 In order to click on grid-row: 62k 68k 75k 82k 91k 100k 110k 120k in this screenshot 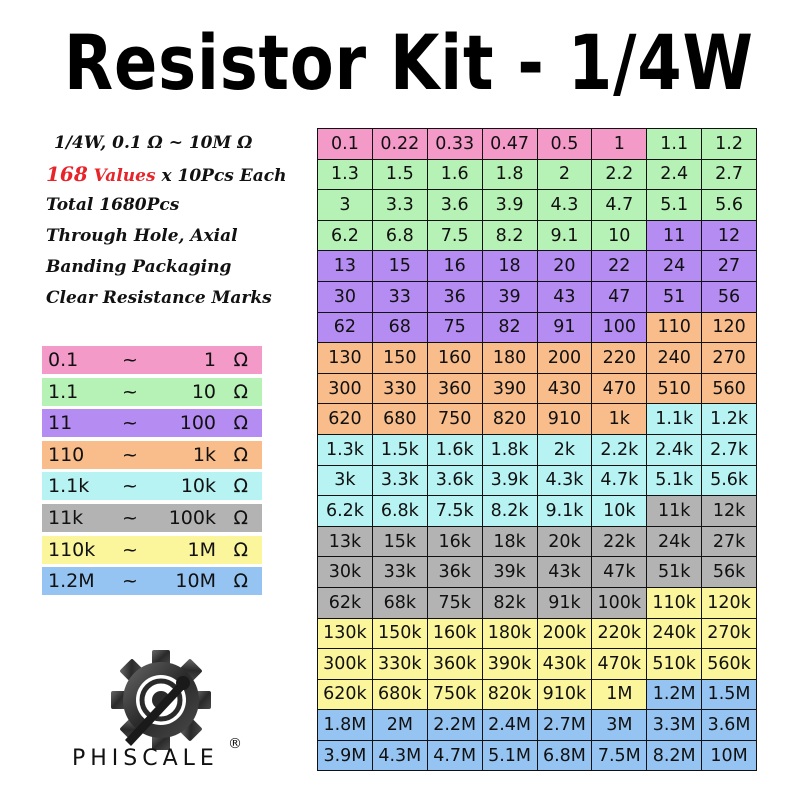, I will do `click(537, 602)`.